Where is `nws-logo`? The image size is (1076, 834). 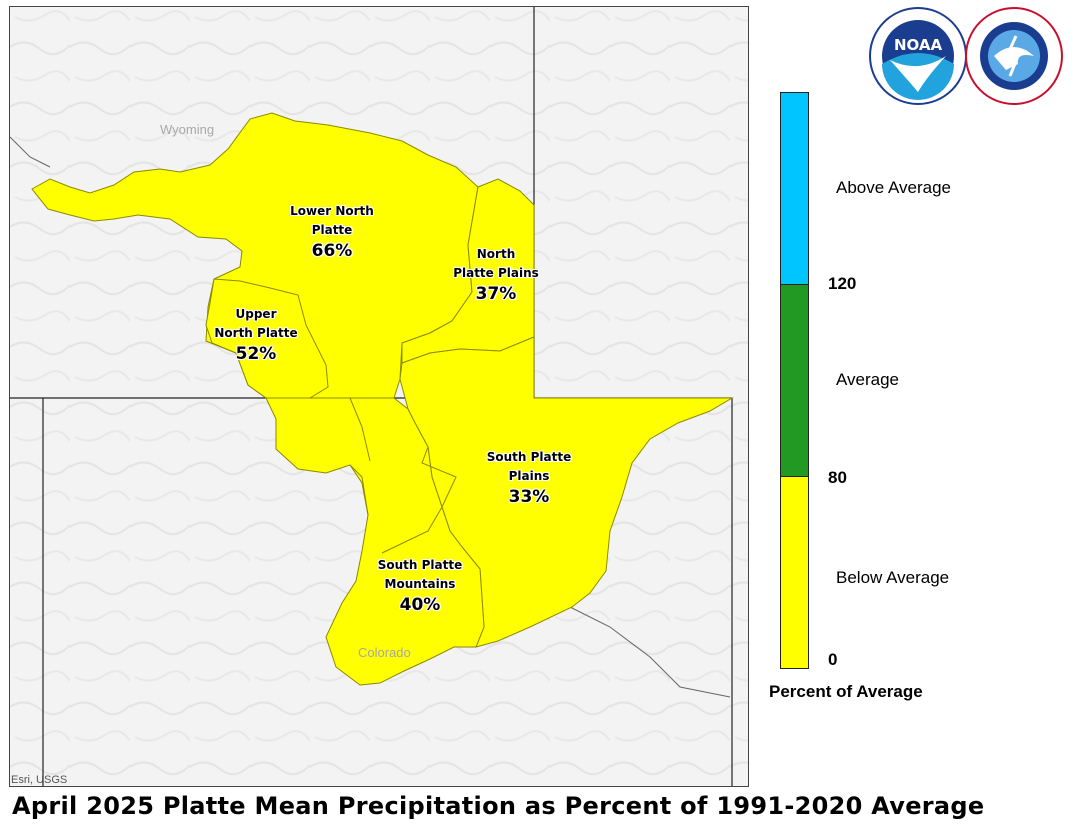 nws-logo is located at coordinates (1014, 56).